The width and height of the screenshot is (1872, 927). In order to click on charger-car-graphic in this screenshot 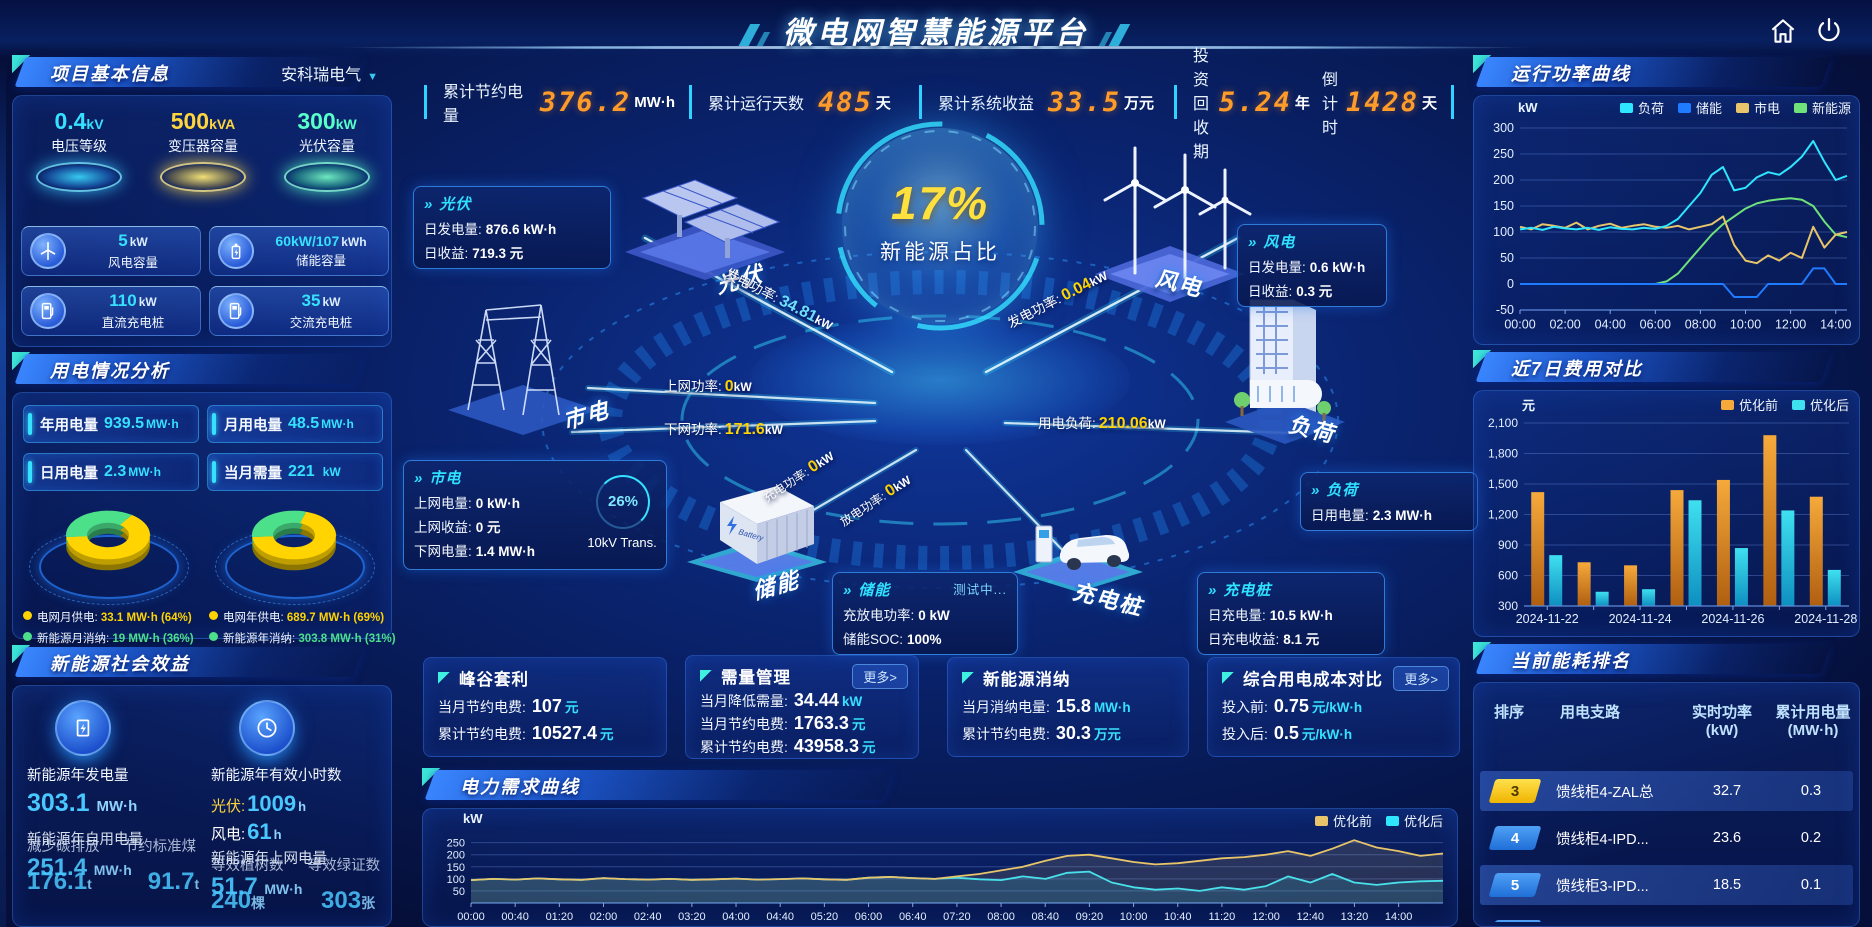, I will do `click(1078, 544)`.